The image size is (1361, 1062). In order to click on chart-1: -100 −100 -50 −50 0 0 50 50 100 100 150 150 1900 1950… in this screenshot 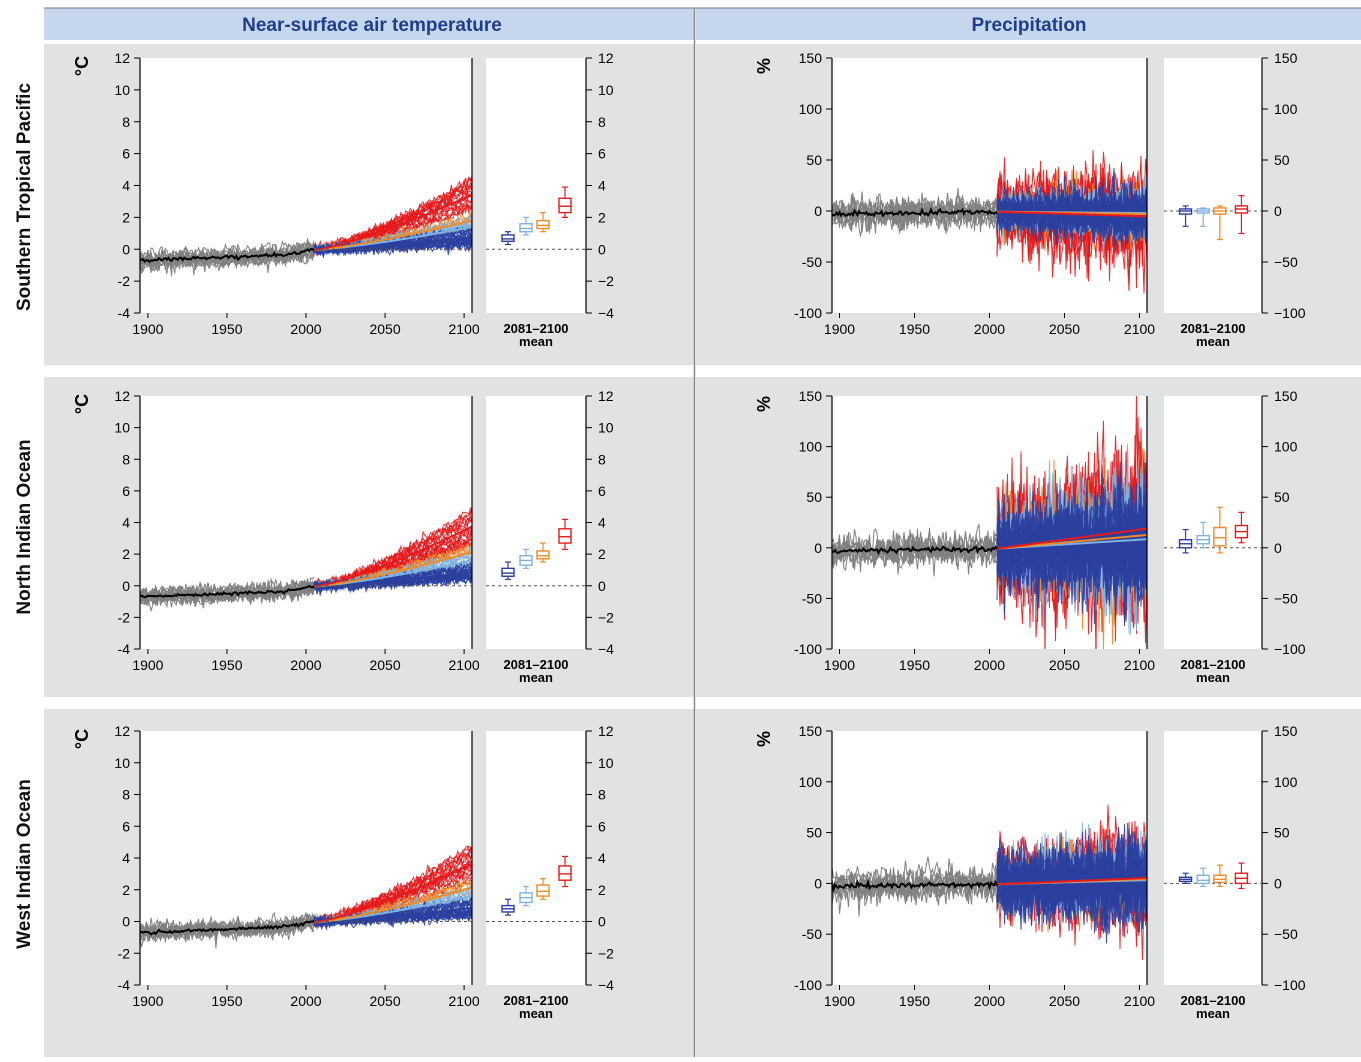, I will do `click(1030, 199)`.